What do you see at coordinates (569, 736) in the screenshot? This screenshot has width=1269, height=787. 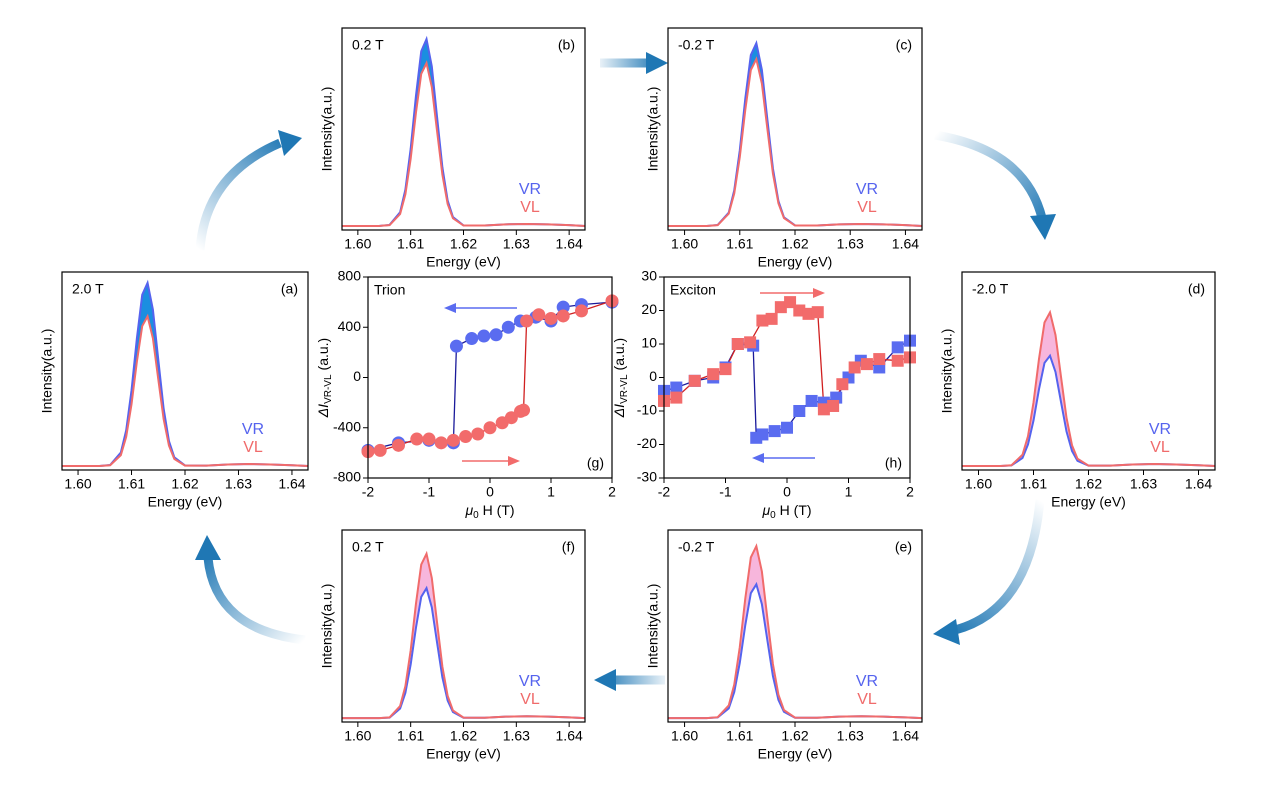 I see `x-tick-label: 1.64` at bounding box center [569, 736].